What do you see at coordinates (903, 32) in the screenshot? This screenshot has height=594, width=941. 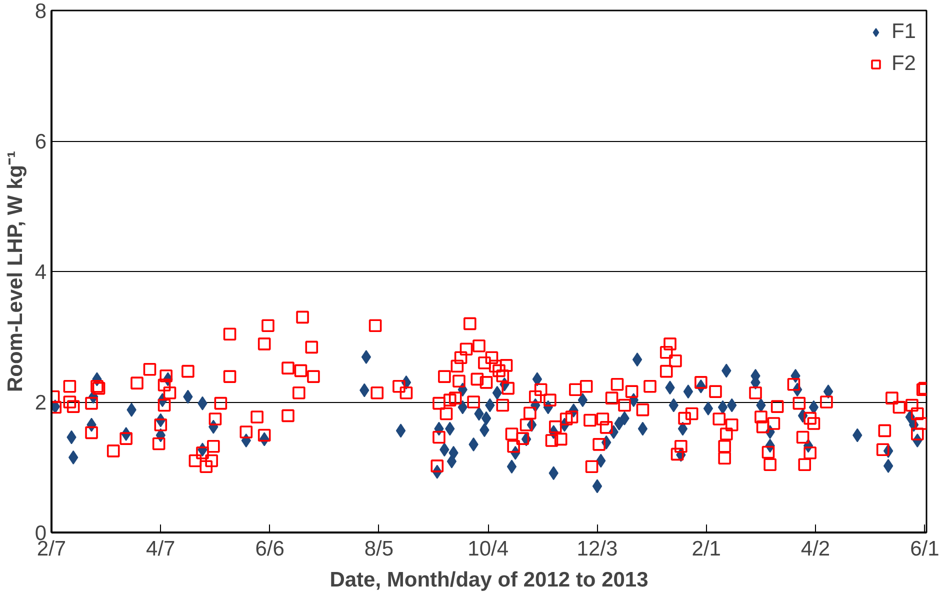 I see `legend-label: F1` at bounding box center [903, 32].